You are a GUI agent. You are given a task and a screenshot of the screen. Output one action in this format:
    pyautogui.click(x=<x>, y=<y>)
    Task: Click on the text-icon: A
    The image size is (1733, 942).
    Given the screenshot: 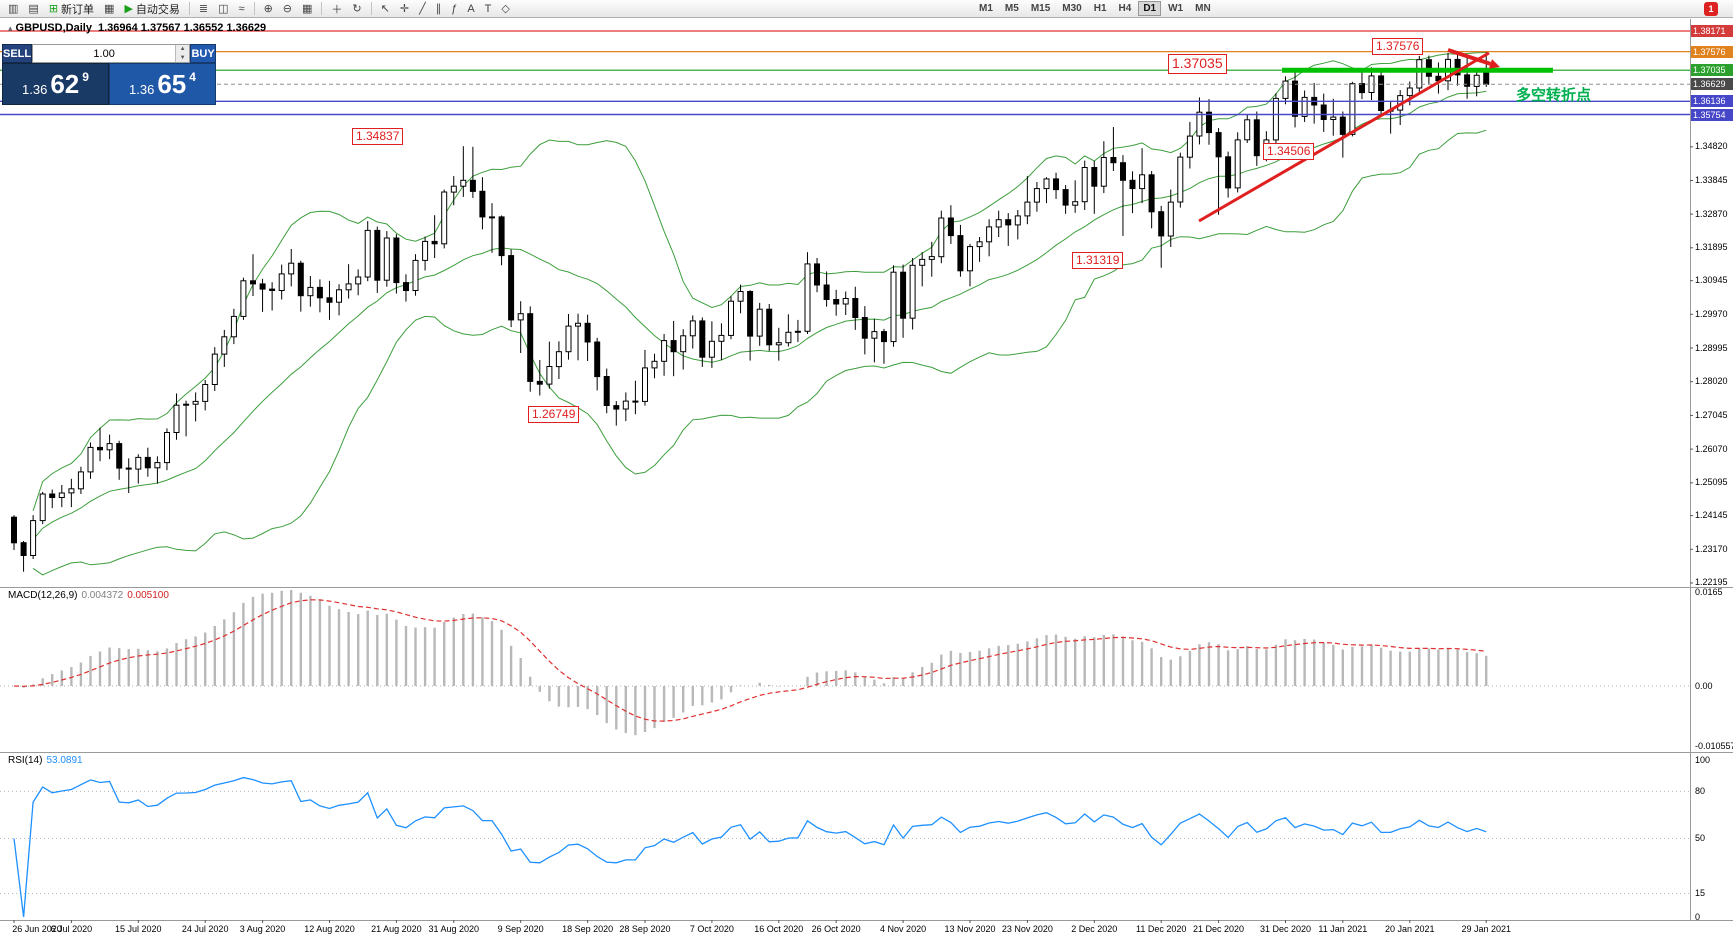 What is the action you would take?
    pyautogui.click(x=471, y=8)
    